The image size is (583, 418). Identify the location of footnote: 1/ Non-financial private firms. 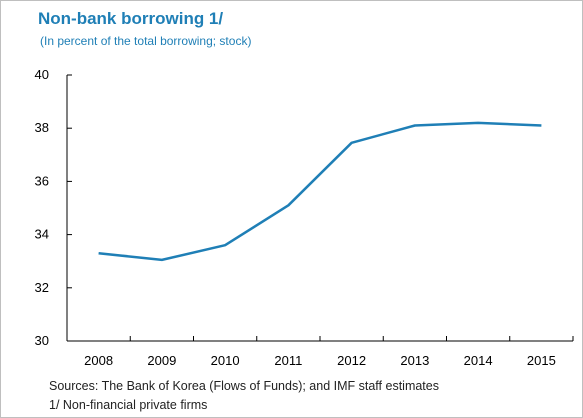
(128, 405).